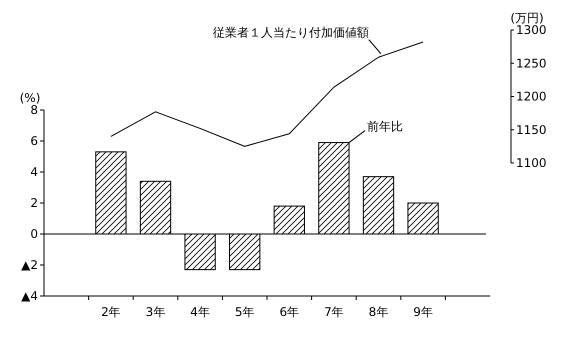 Image resolution: width=567 pixels, height=340 pixels. I want to click on x-tick-label: 2年, so click(111, 312).